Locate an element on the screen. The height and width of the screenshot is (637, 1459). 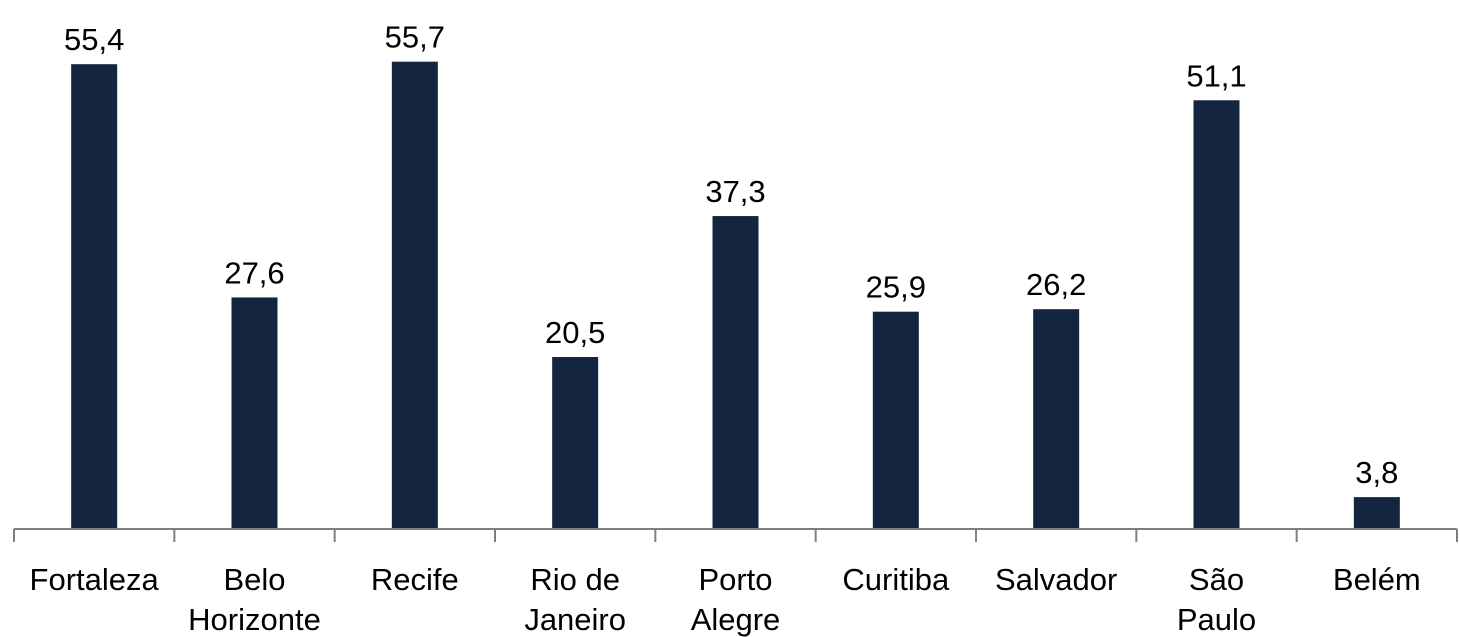
bar-value-label: 51,1 is located at coordinates (1216, 75).